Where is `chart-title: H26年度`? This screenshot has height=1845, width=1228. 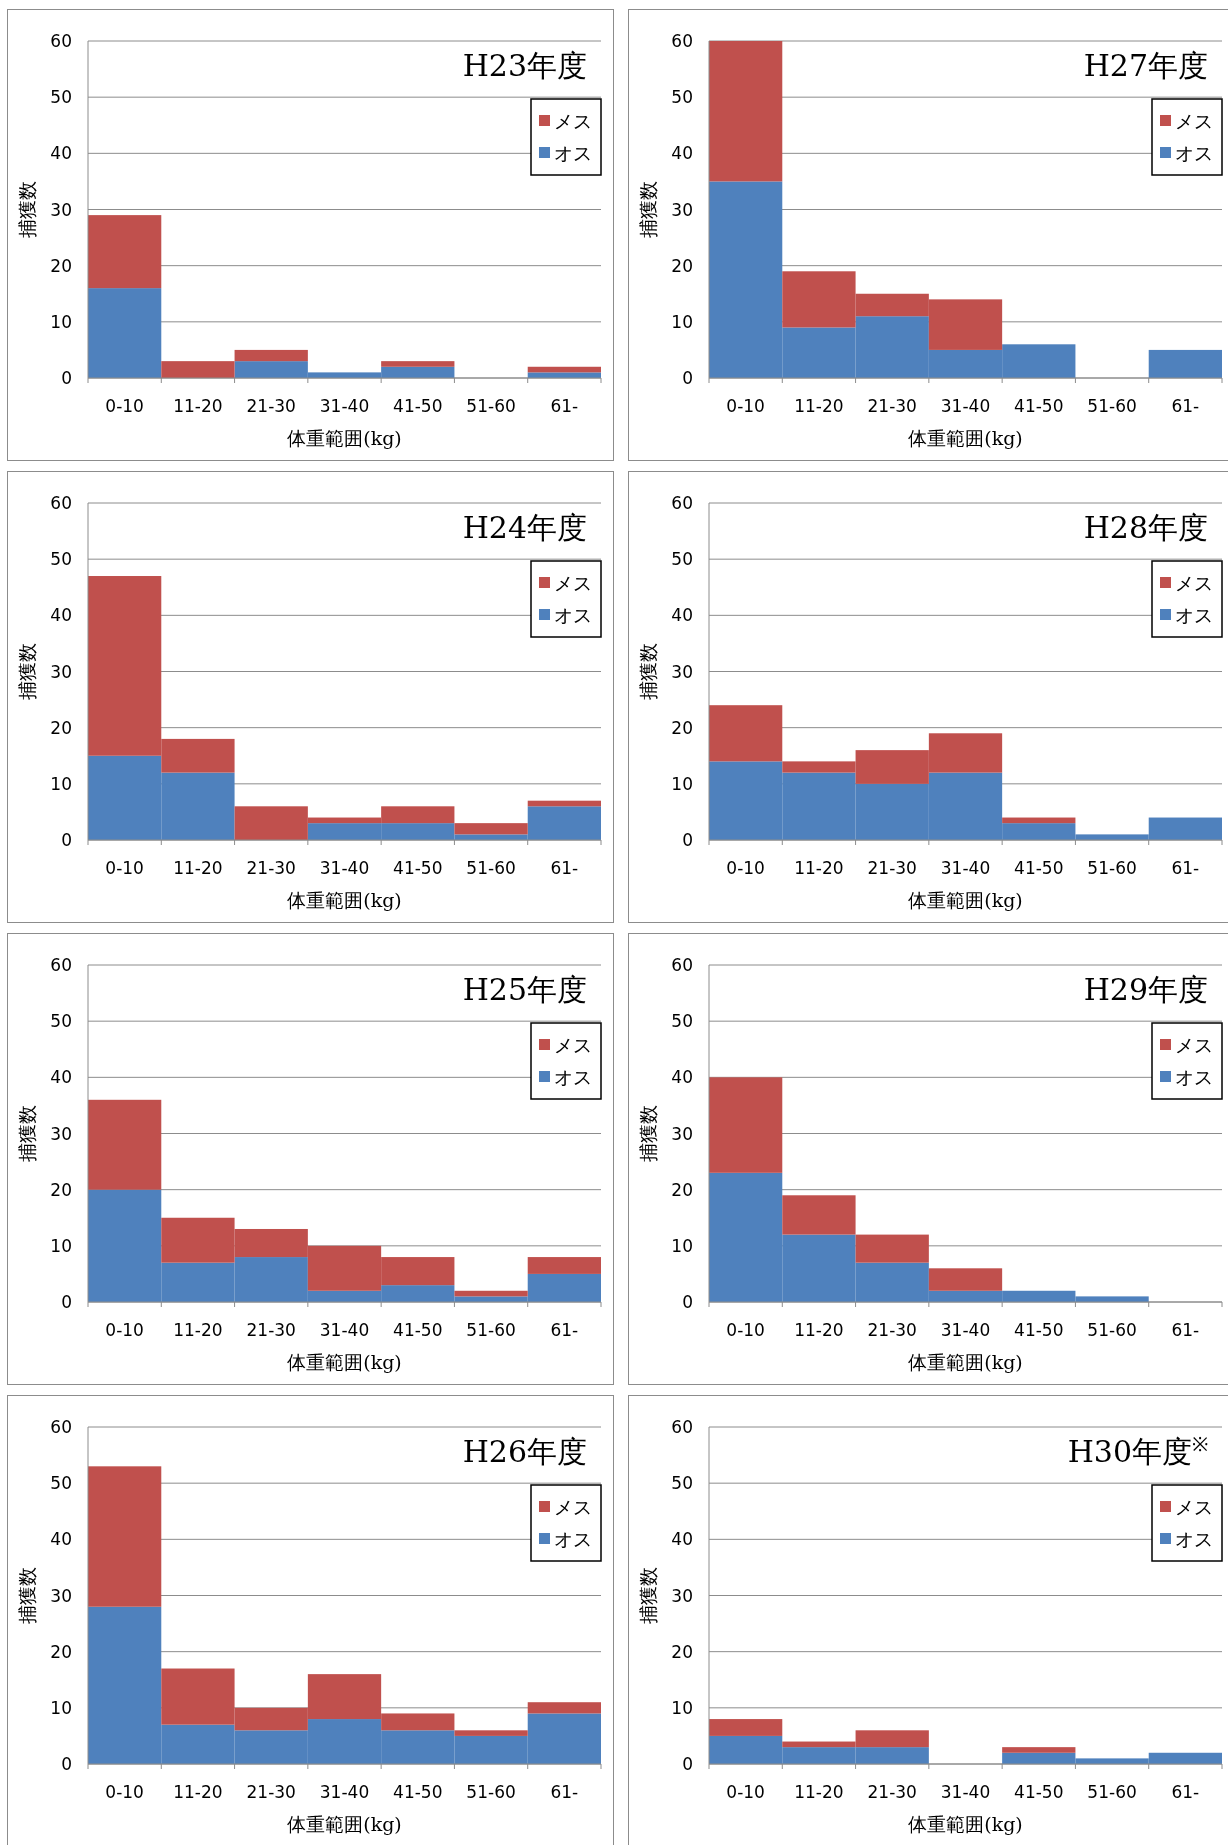 chart-title: H26年度 is located at coordinates (524, 1451).